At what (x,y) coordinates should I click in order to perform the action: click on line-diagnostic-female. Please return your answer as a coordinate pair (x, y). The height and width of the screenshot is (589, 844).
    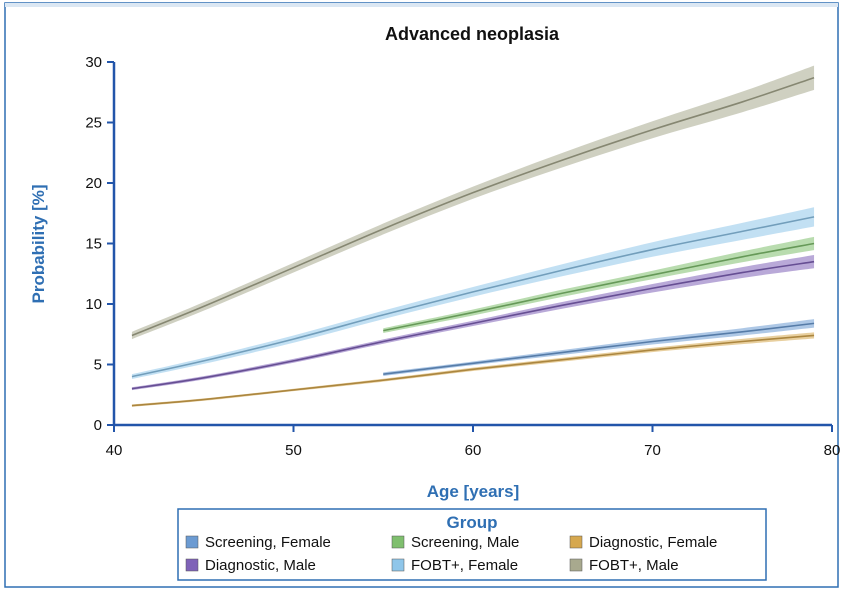
    Looking at the image, I should click on (473, 370).